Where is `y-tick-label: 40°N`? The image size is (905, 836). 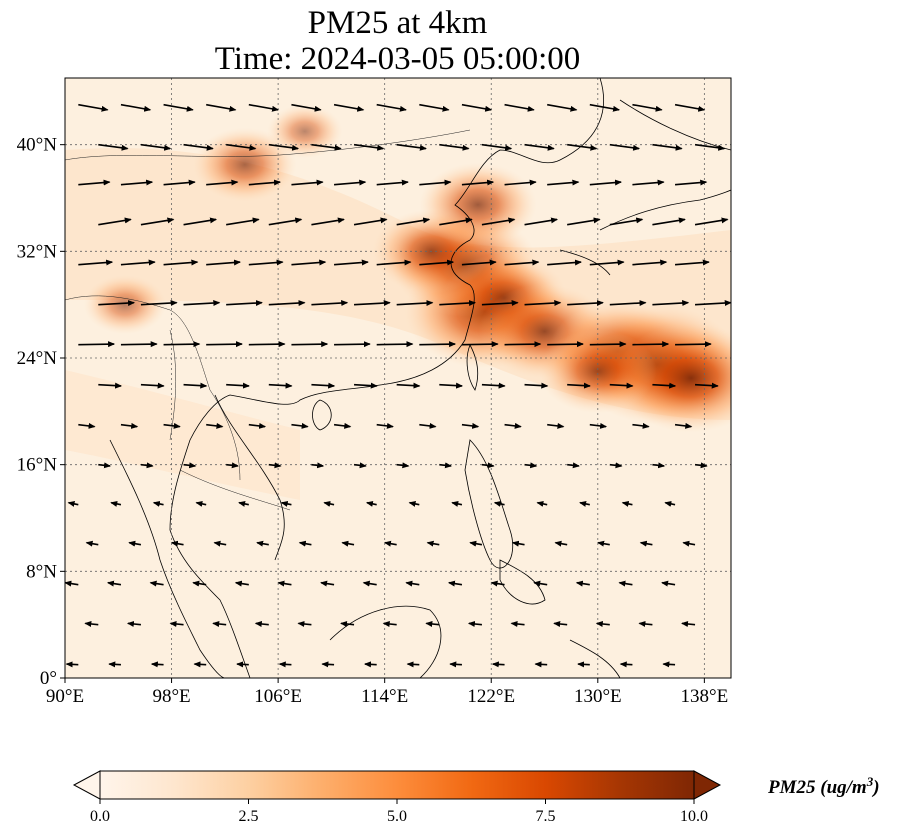 y-tick-label: 40°N is located at coordinates (37, 145).